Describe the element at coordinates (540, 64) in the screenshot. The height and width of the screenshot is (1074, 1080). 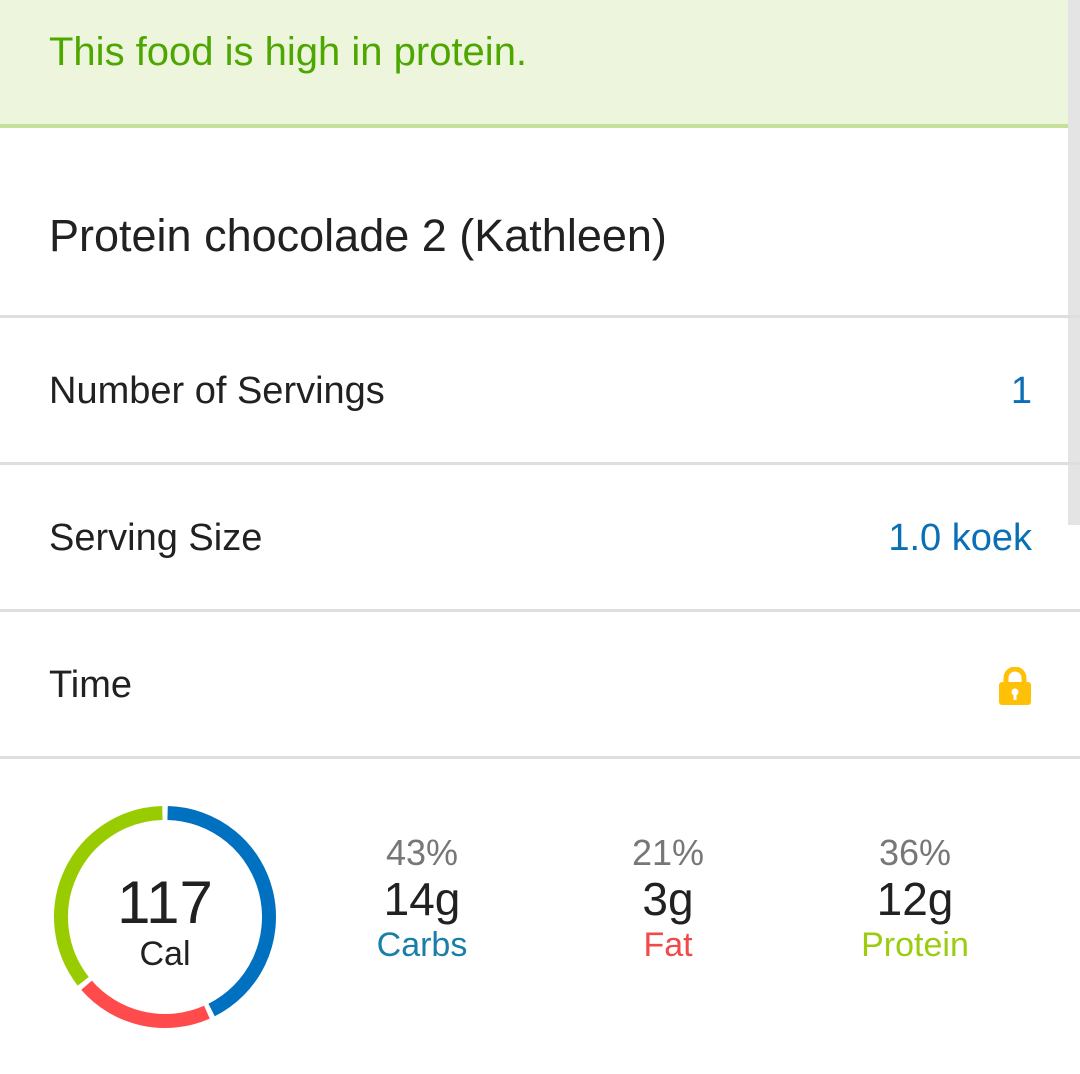
I see `high-protein-banner: This food is high in protein.` at that location.